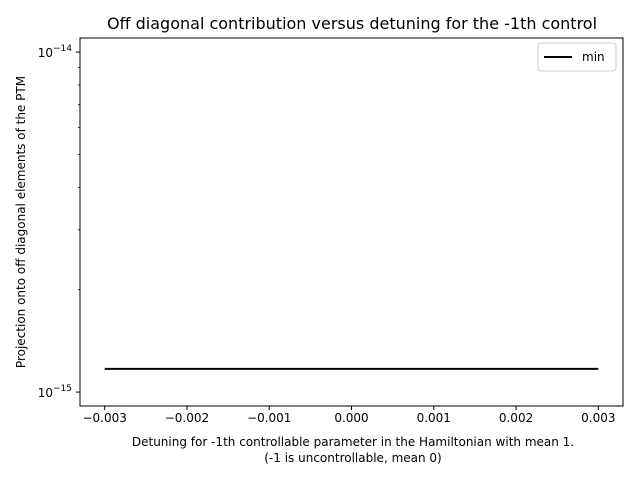  I want to click on legend-label: min, so click(593, 57).